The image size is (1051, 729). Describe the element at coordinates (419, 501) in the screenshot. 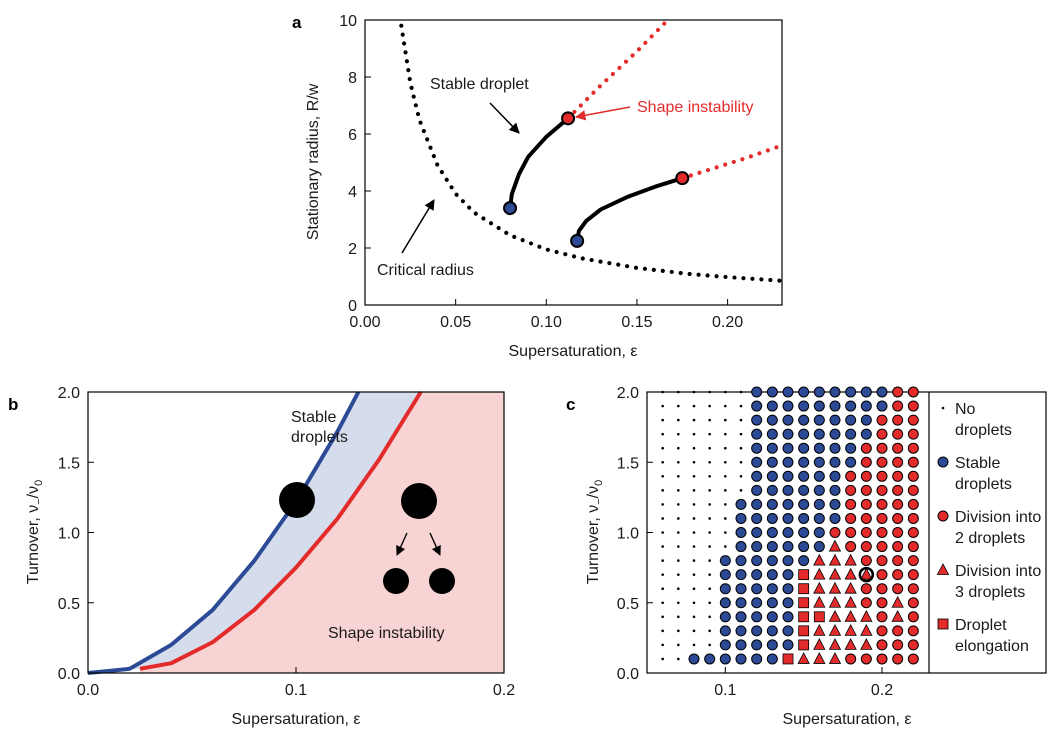

I see `parent-droplet-icon` at that location.